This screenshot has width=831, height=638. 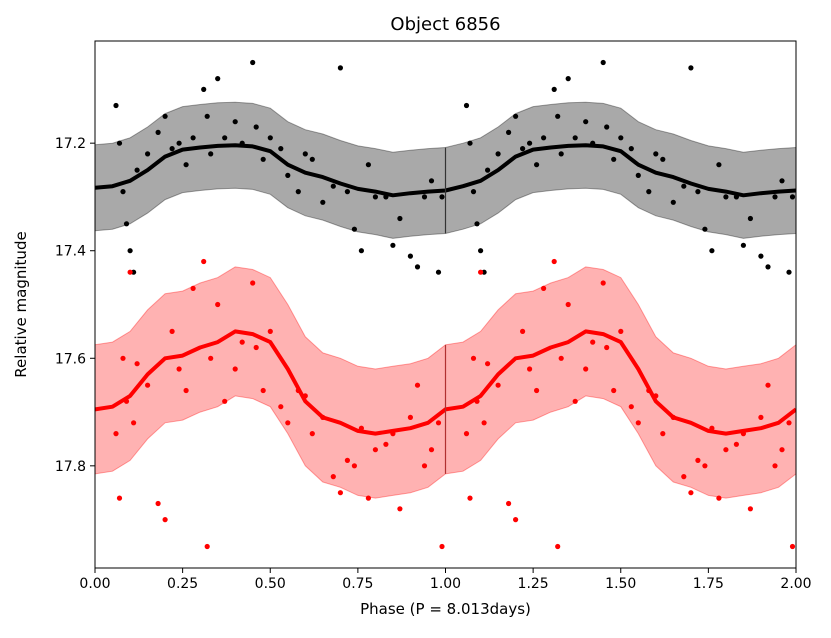 What do you see at coordinates (620, 584) in the screenshot?
I see `x-tick-label: 1.50` at bounding box center [620, 584].